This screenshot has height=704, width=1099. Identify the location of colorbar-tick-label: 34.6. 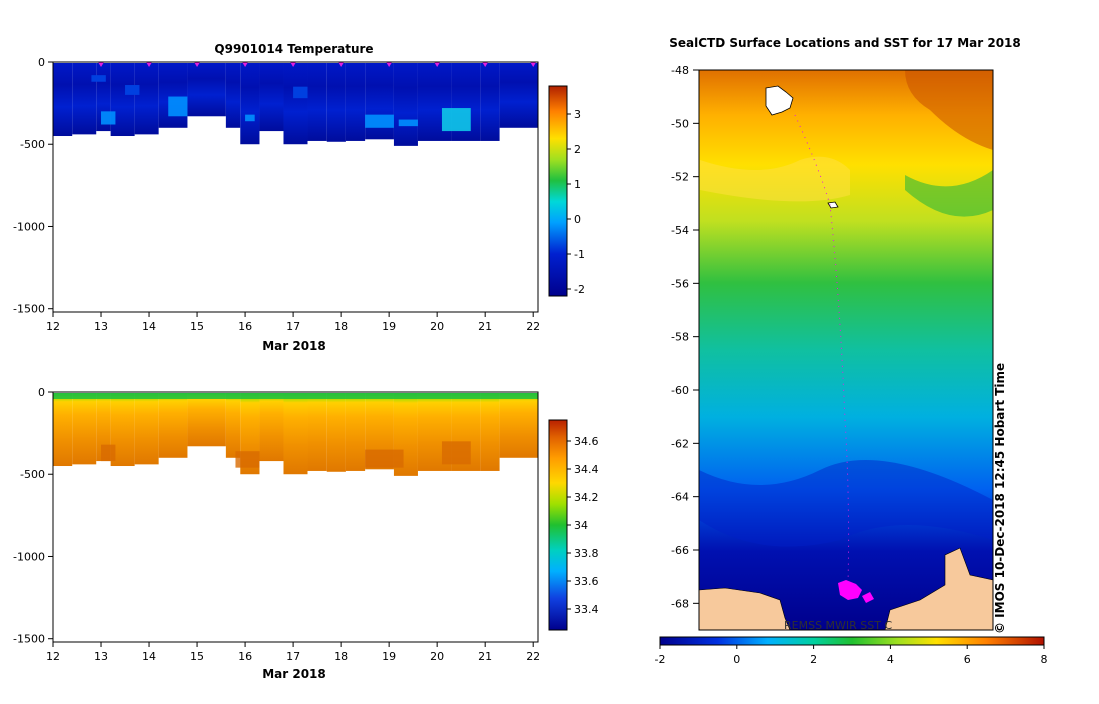
(586, 441).